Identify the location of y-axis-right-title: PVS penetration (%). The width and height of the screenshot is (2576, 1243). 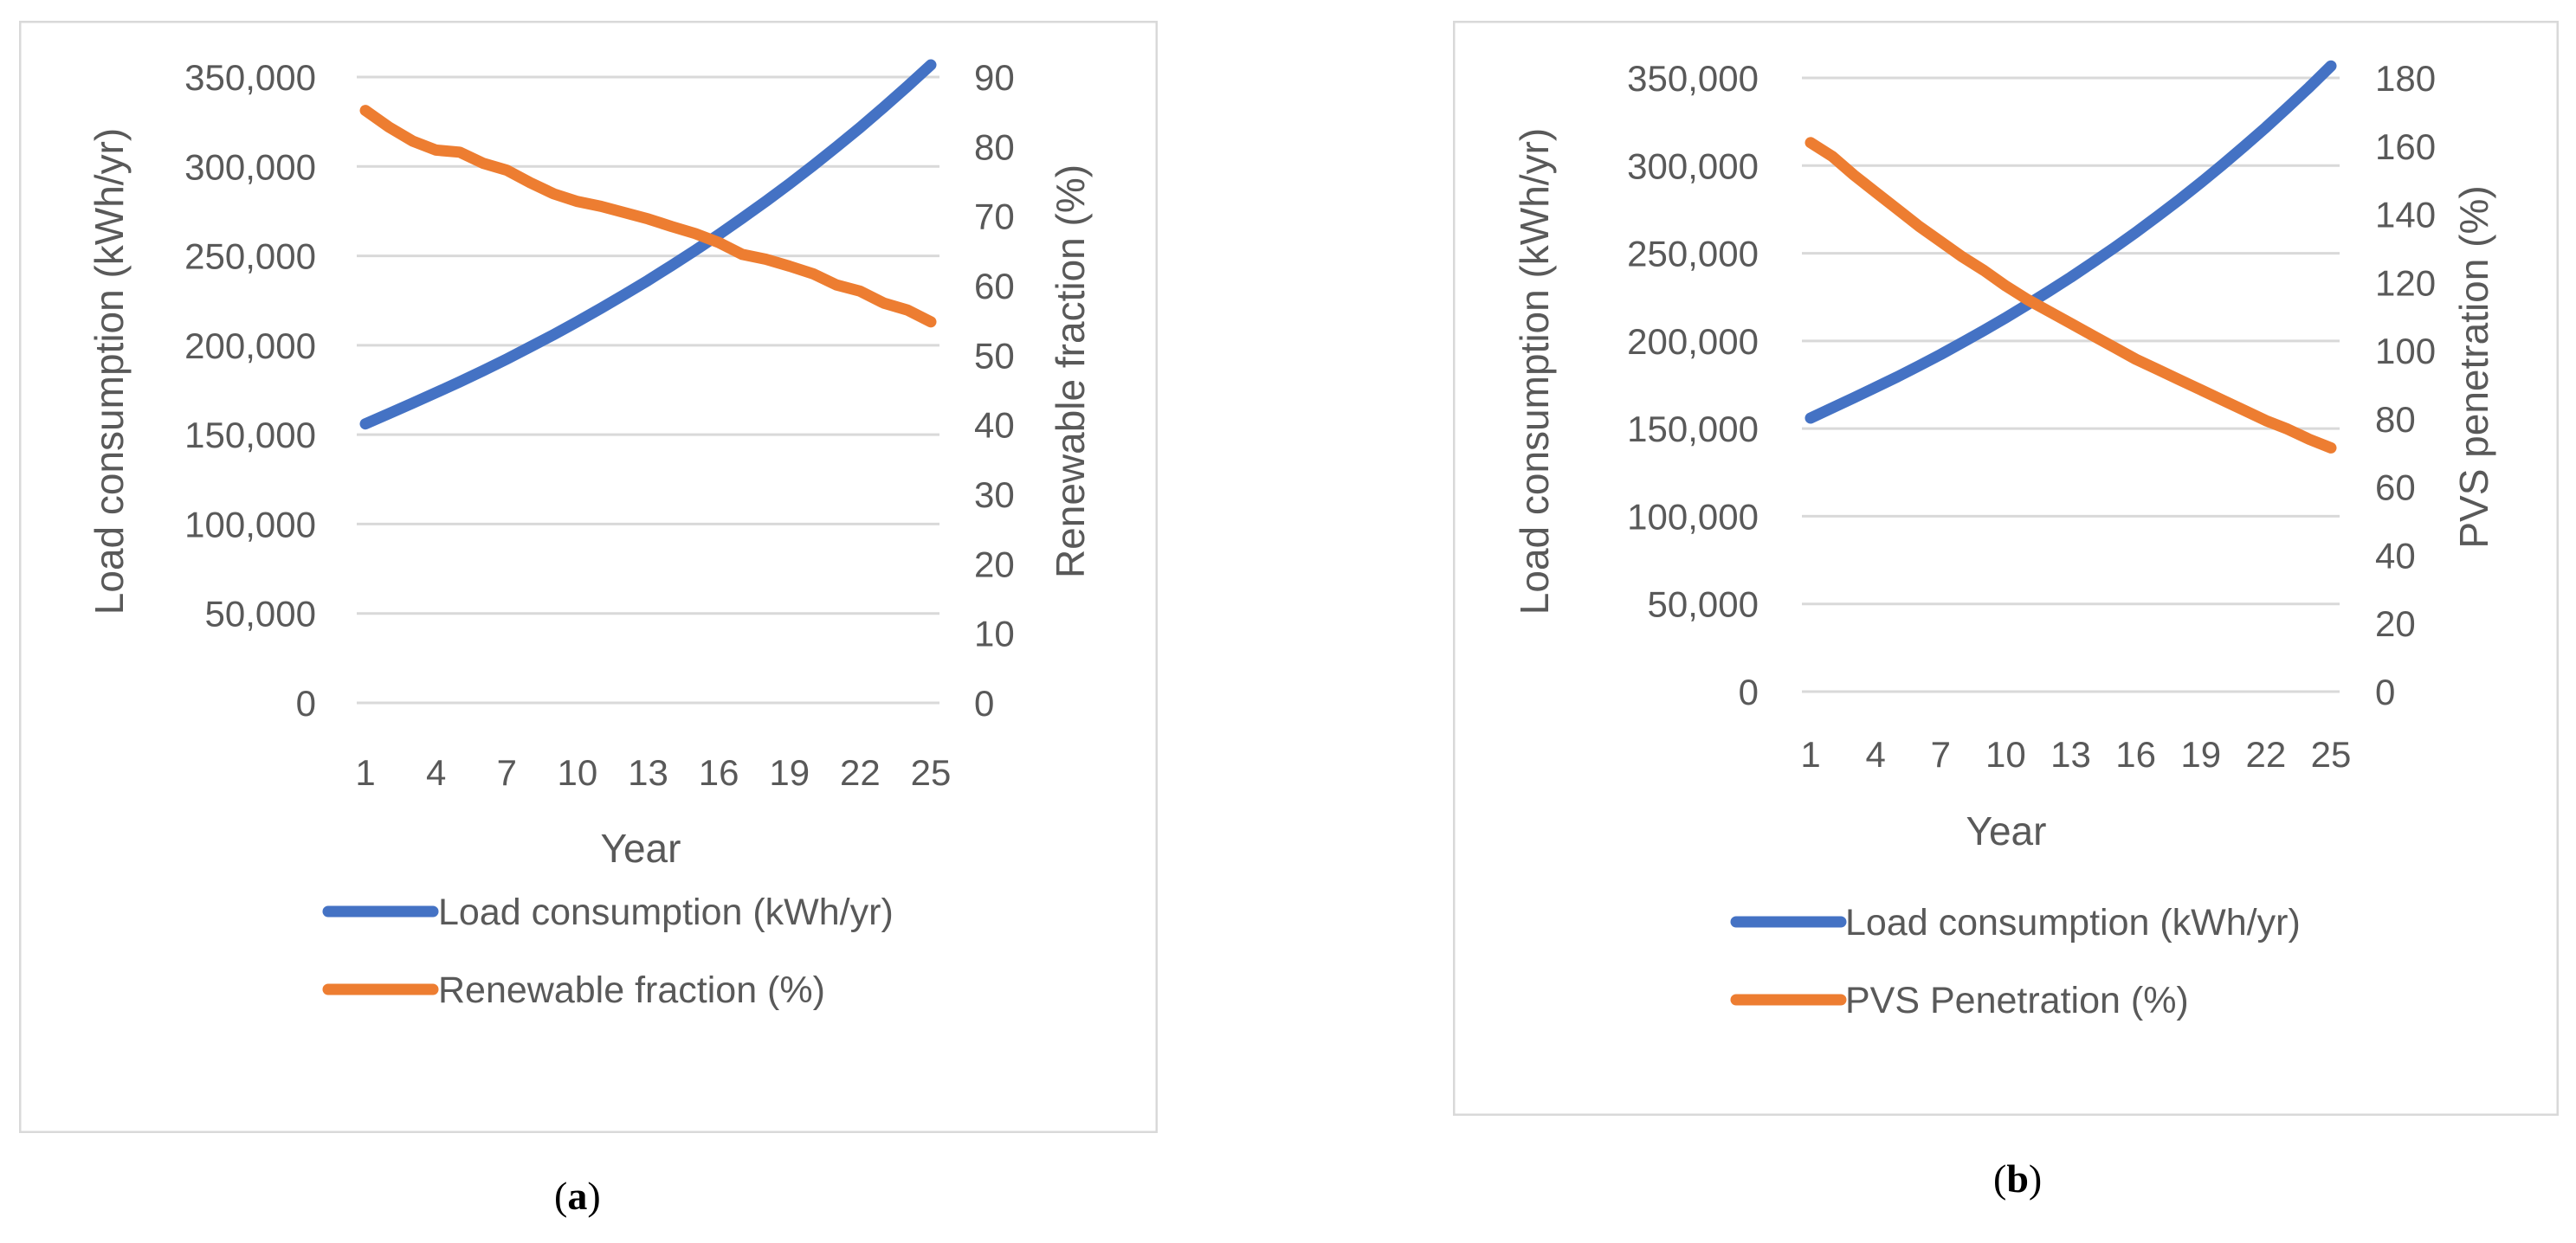
(2473, 366).